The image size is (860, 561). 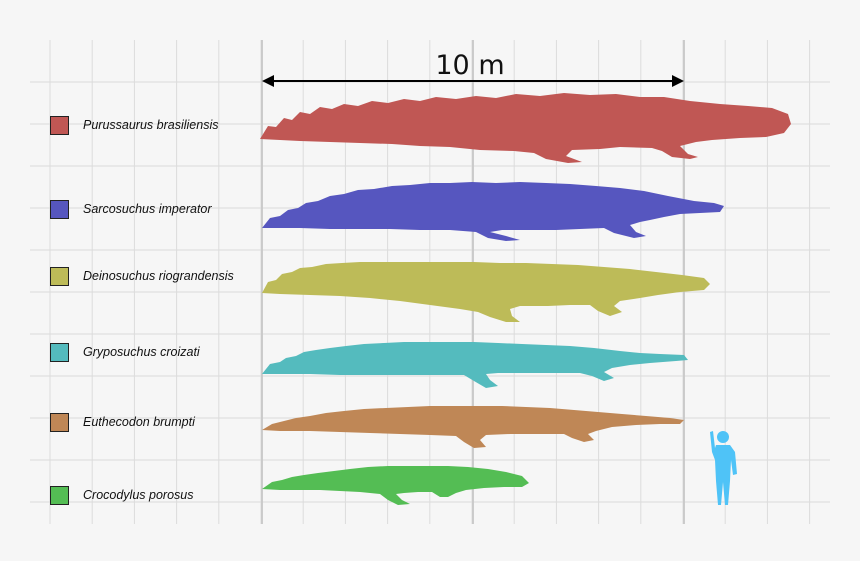 I want to click on species-name: Crocodylus porosus, so click(x=138, y=495).